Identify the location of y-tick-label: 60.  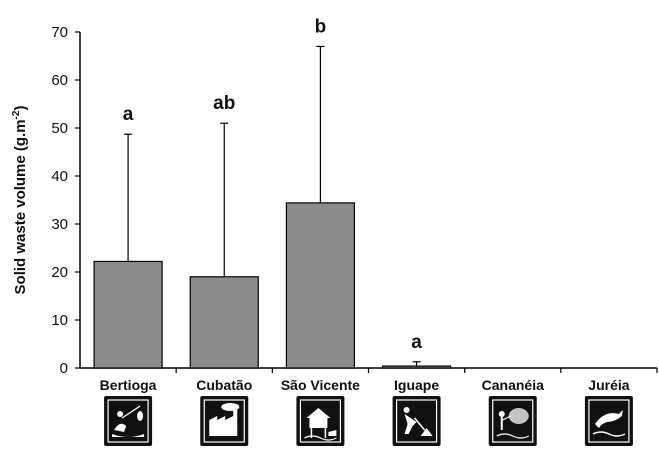
(59, 80).